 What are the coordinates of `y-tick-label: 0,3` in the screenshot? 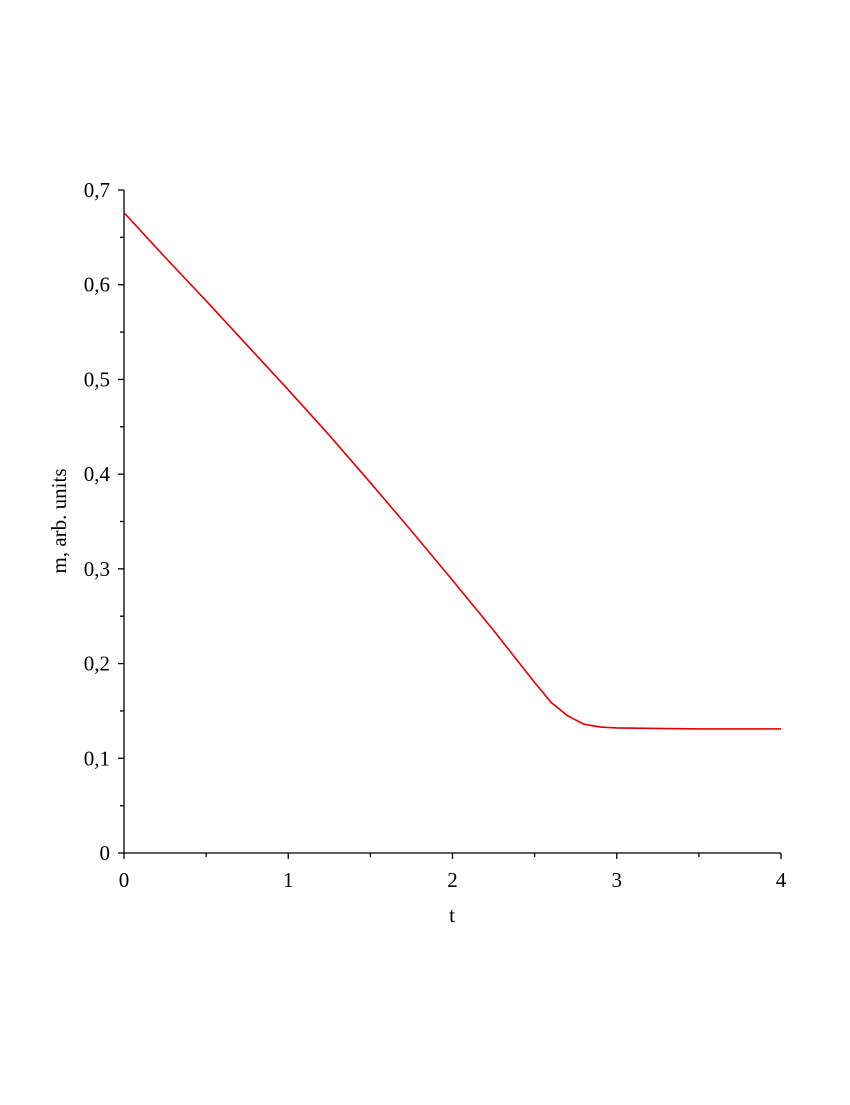 It's located at (97, 569).